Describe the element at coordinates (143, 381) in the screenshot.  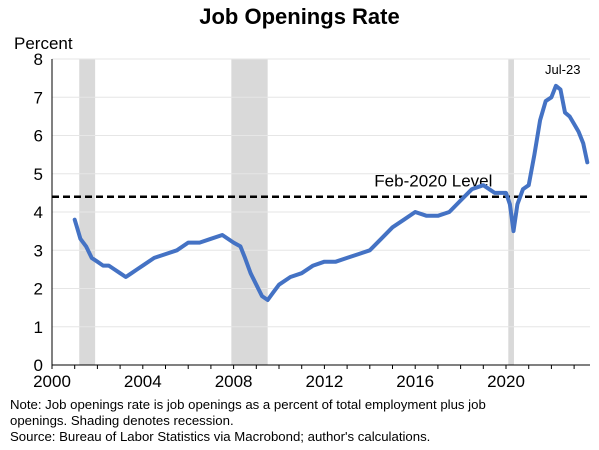
I see `x-tick-label-2004: 2004` at that location.